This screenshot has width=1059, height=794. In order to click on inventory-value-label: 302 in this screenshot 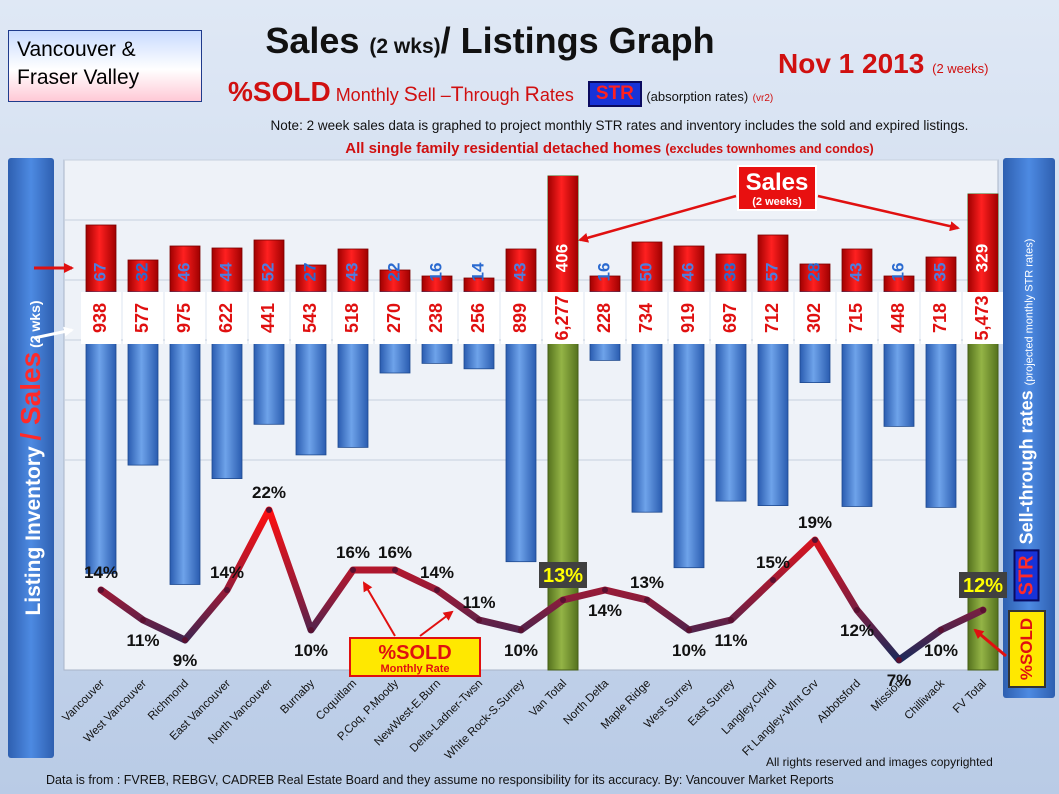, I will do `click(814, 318)`.